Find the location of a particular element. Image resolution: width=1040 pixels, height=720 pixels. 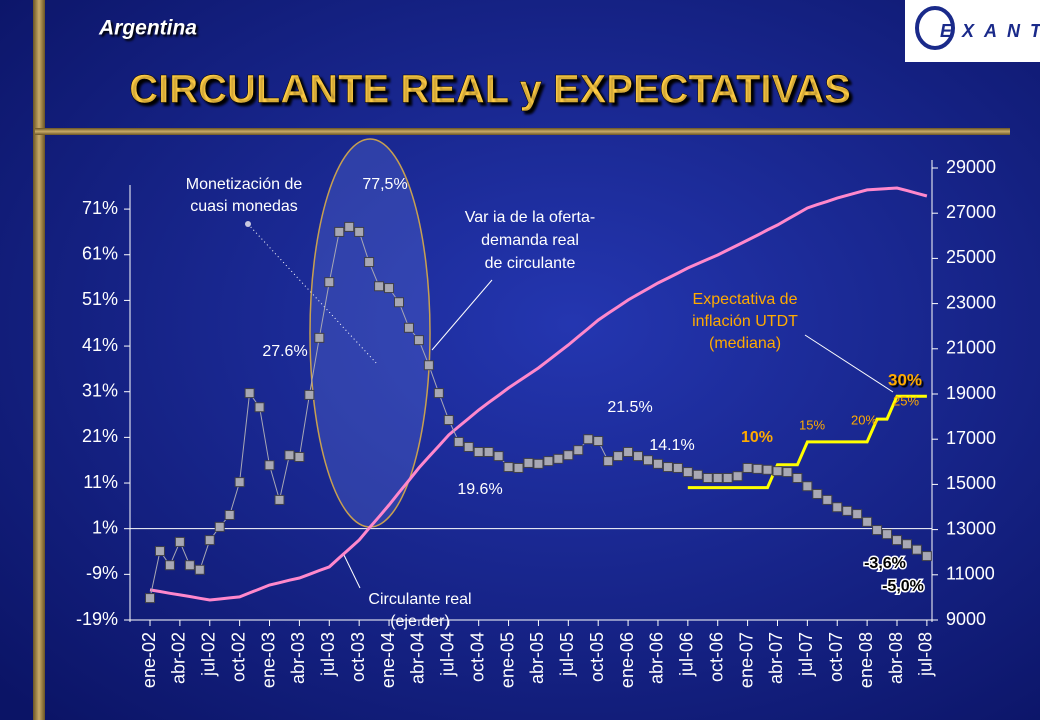

y-tick-label: 71% is located at coordinates (100, 208).